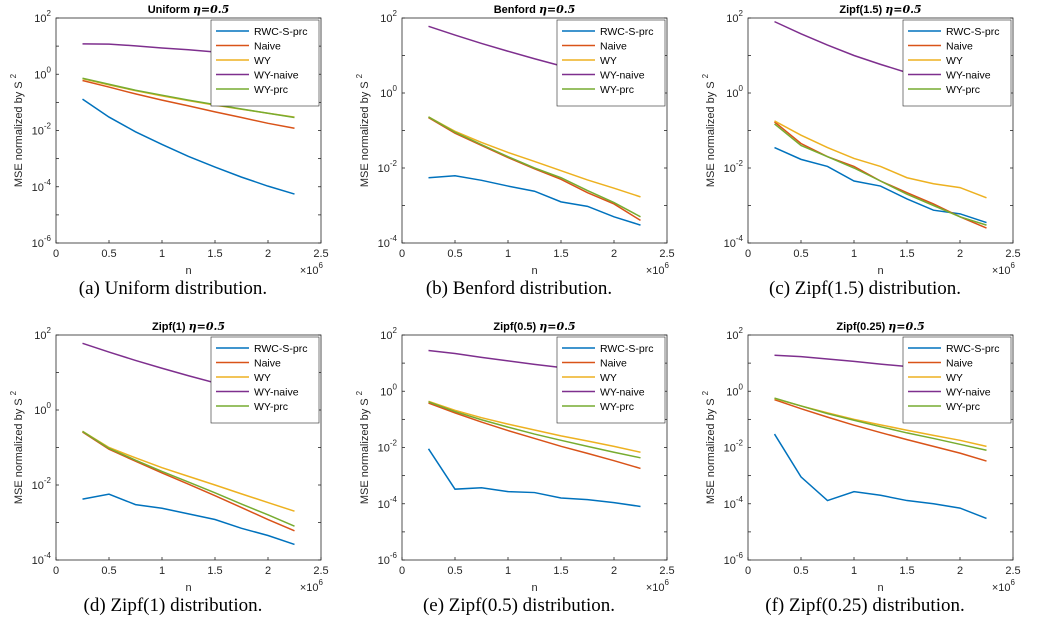  What do you see at coordinates (534, 326) in the screenshot?
I see `chart-title: Zipf(0.5) η=0.5` at bounding box center [534, 326].